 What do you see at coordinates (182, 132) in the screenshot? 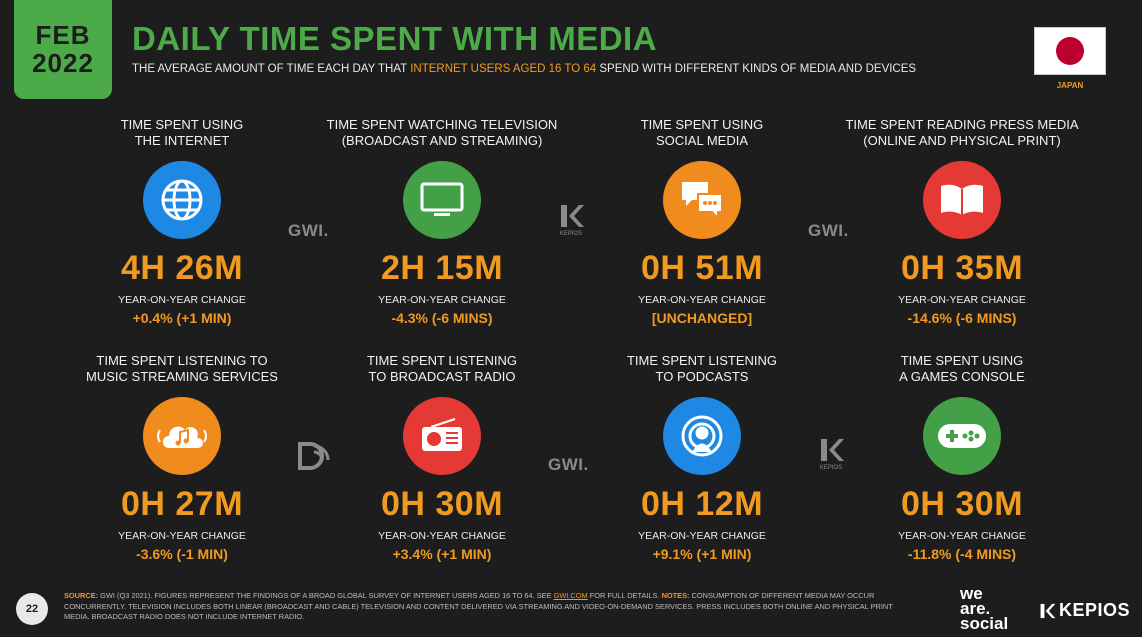
I see `card-label: TIME SPENT USING THE INTERNET` at bounding box center [182, 132].